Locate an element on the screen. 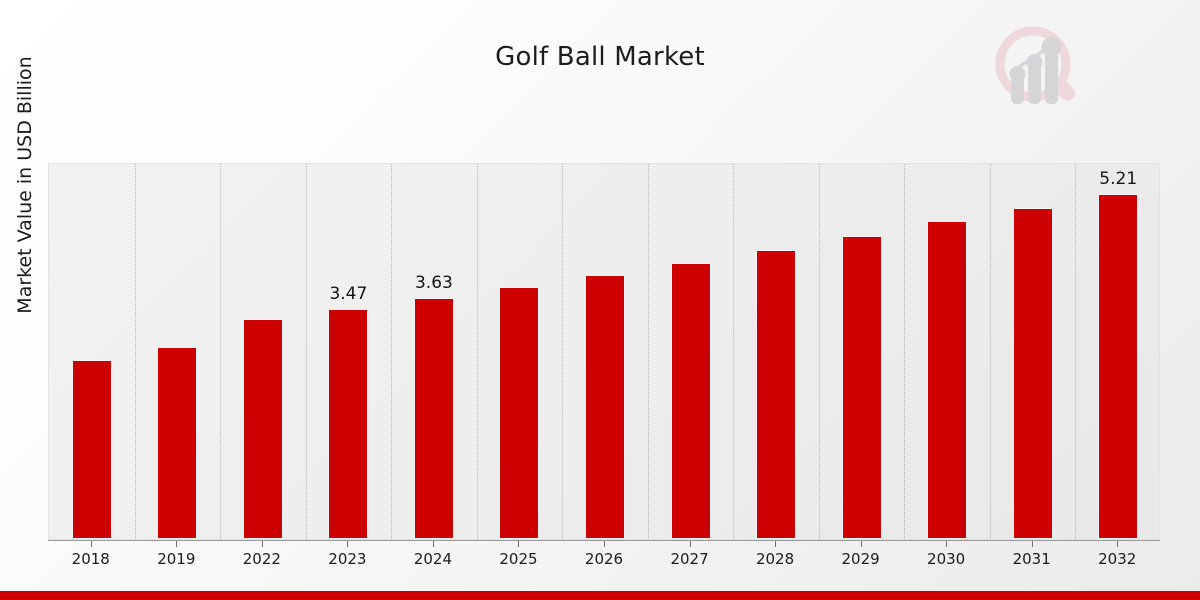 The height and width of the screenshot is (600, 1200). x-tick-label-2023: 2023 is located at coordinates (347, 559).